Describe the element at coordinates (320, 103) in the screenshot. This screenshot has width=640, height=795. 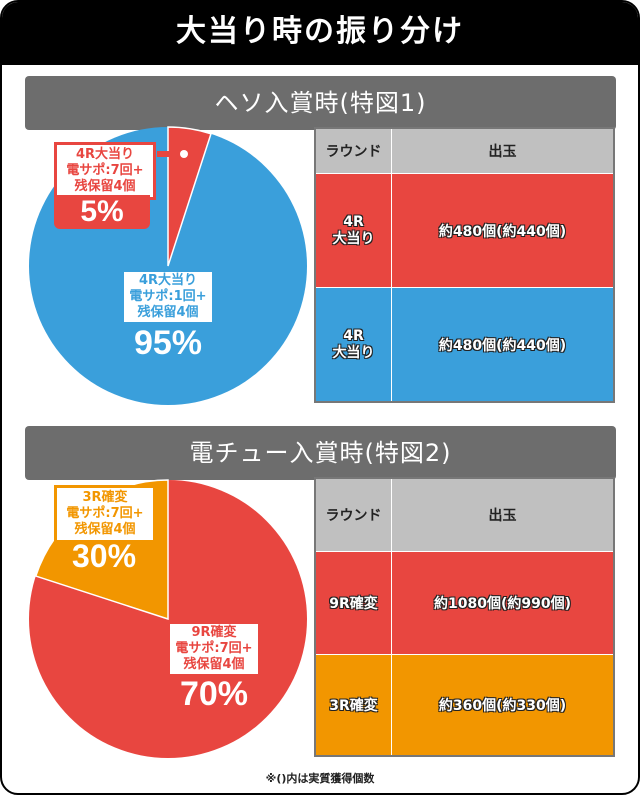
I see `section-heading-heso: ヘソ入賞時(特図1)` at that location.